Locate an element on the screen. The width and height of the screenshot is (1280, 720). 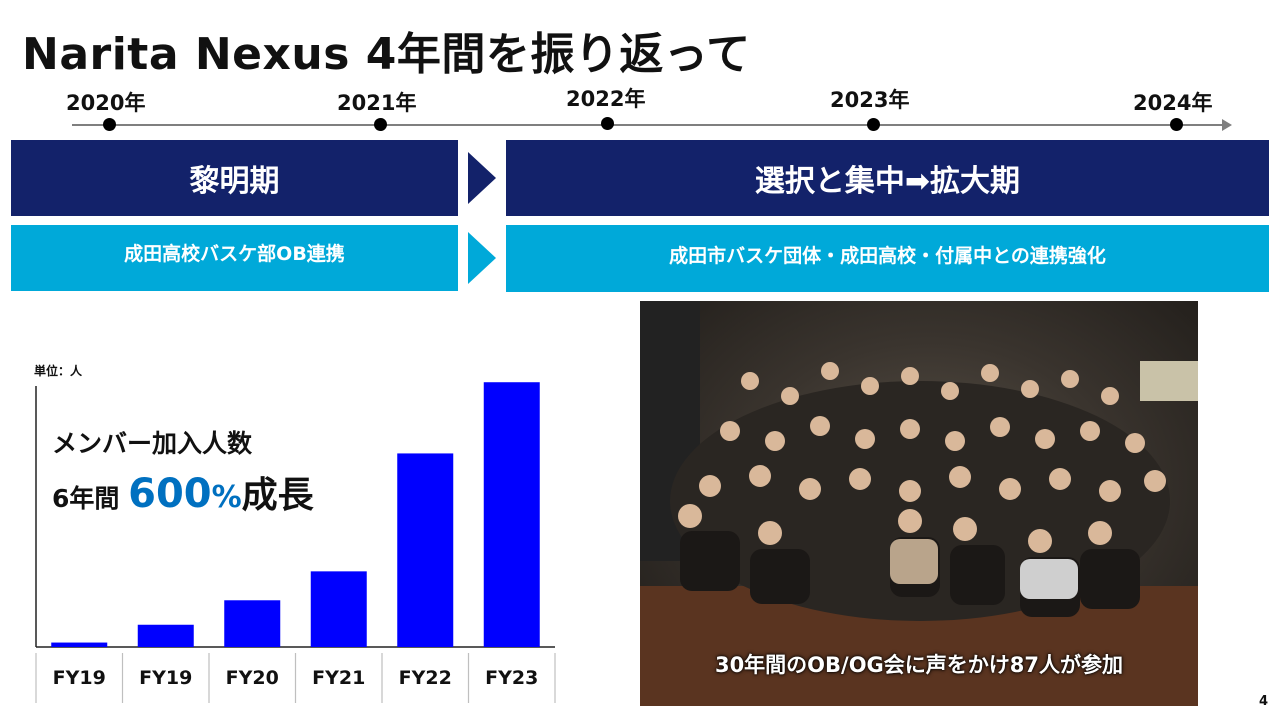
phase2-desc: 成田市バスケ団体・成田高校・付属中との連携強化 is located at coordinates (887, 256).